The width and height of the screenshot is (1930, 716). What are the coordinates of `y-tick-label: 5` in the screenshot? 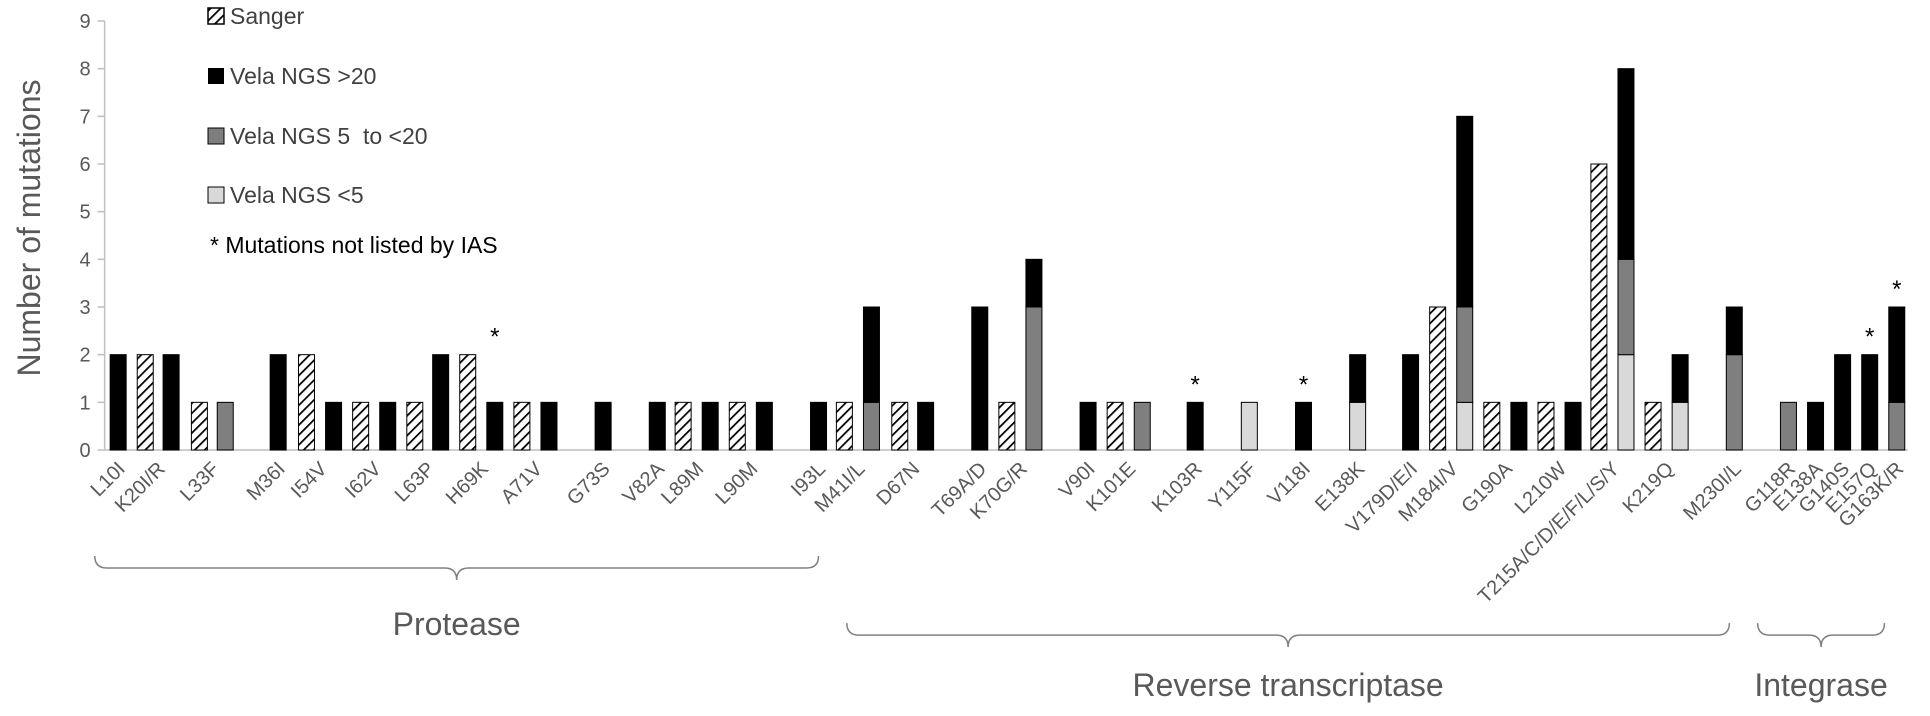 It's located at (84, 213).